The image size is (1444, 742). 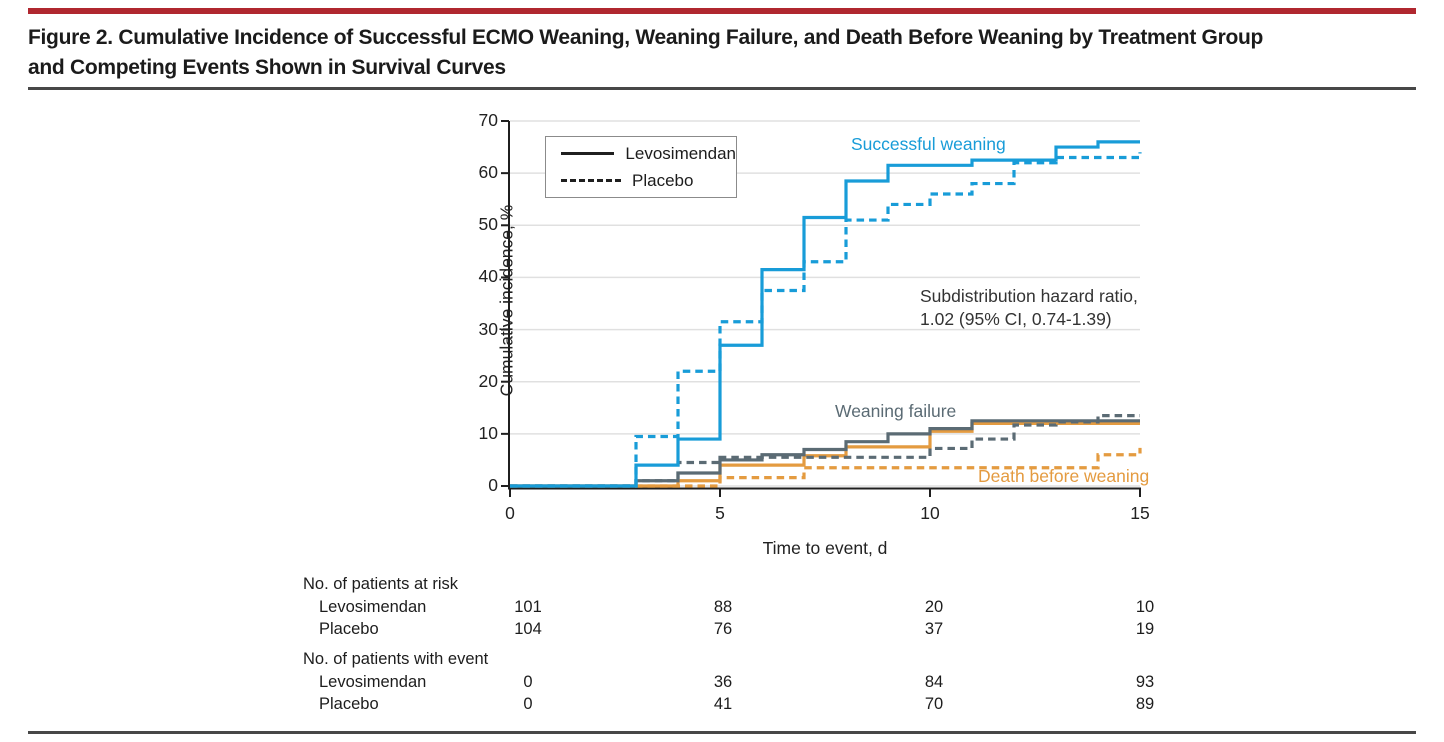 I want to click on with-event-value: 70, so click(x=934, y=704).